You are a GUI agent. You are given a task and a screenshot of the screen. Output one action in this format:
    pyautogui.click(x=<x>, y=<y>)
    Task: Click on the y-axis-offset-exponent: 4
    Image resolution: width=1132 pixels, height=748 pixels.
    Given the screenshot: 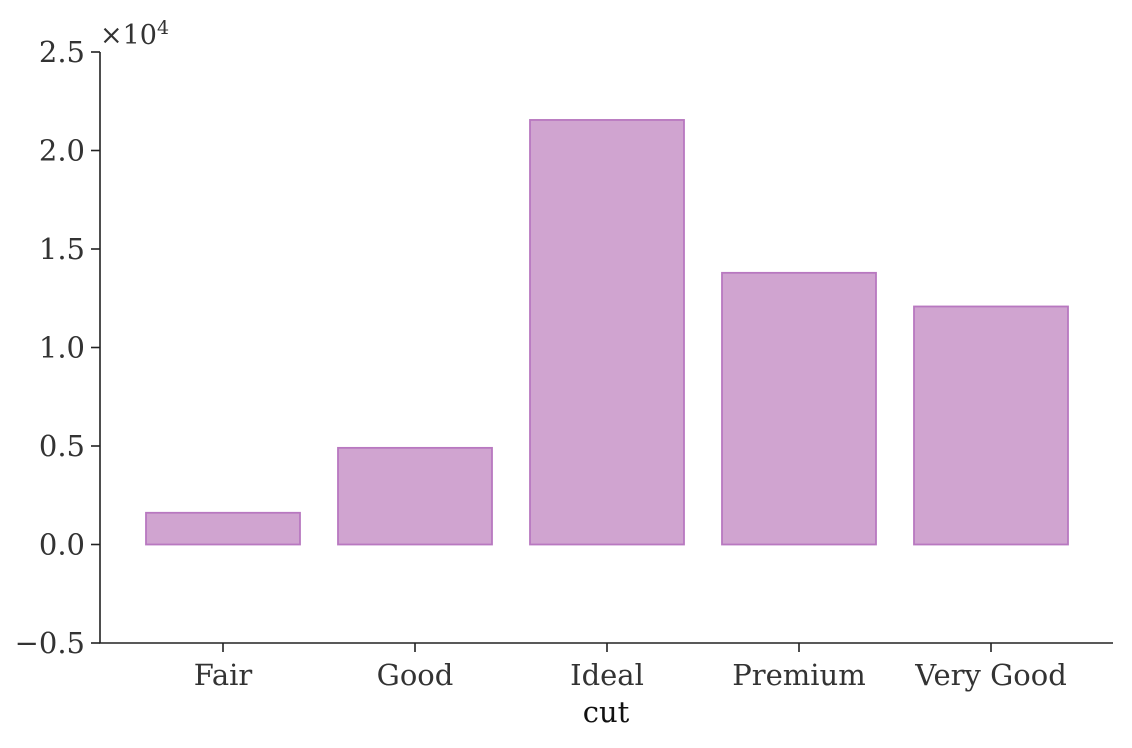 What is the action you would take?
    pyautogui.click(x=163, y=28)
    